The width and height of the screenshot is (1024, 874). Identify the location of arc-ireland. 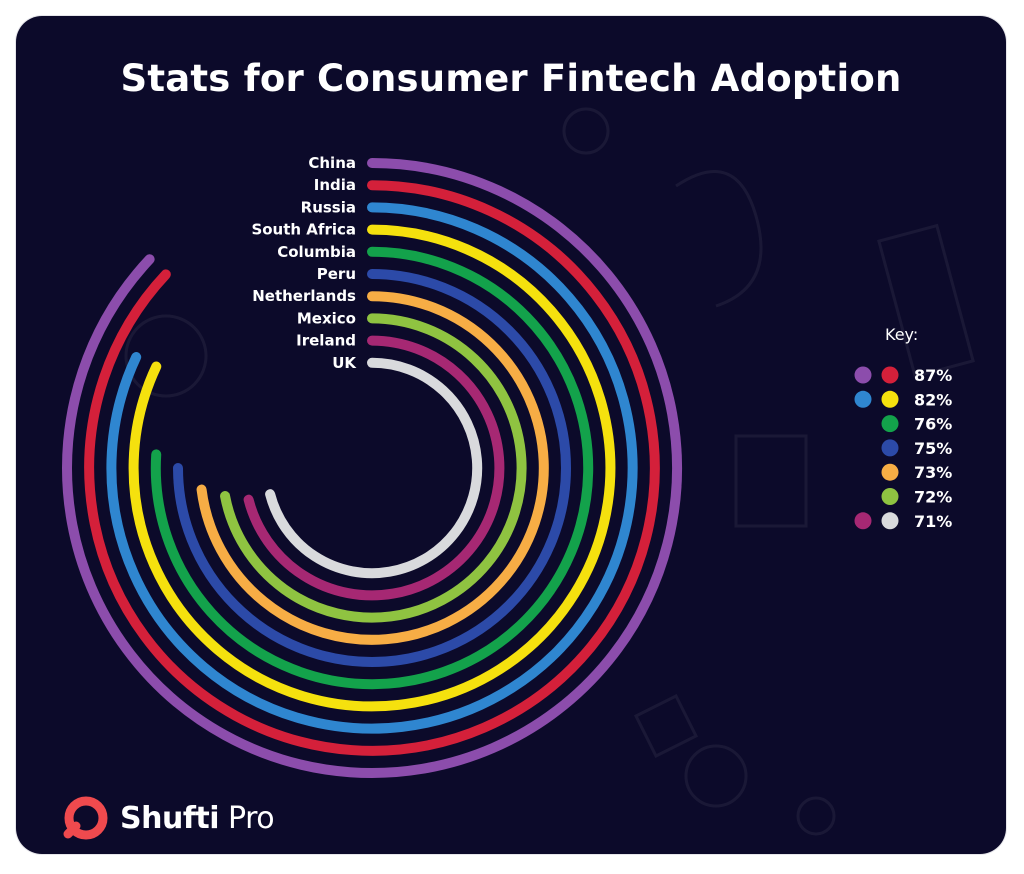
(374, 468).